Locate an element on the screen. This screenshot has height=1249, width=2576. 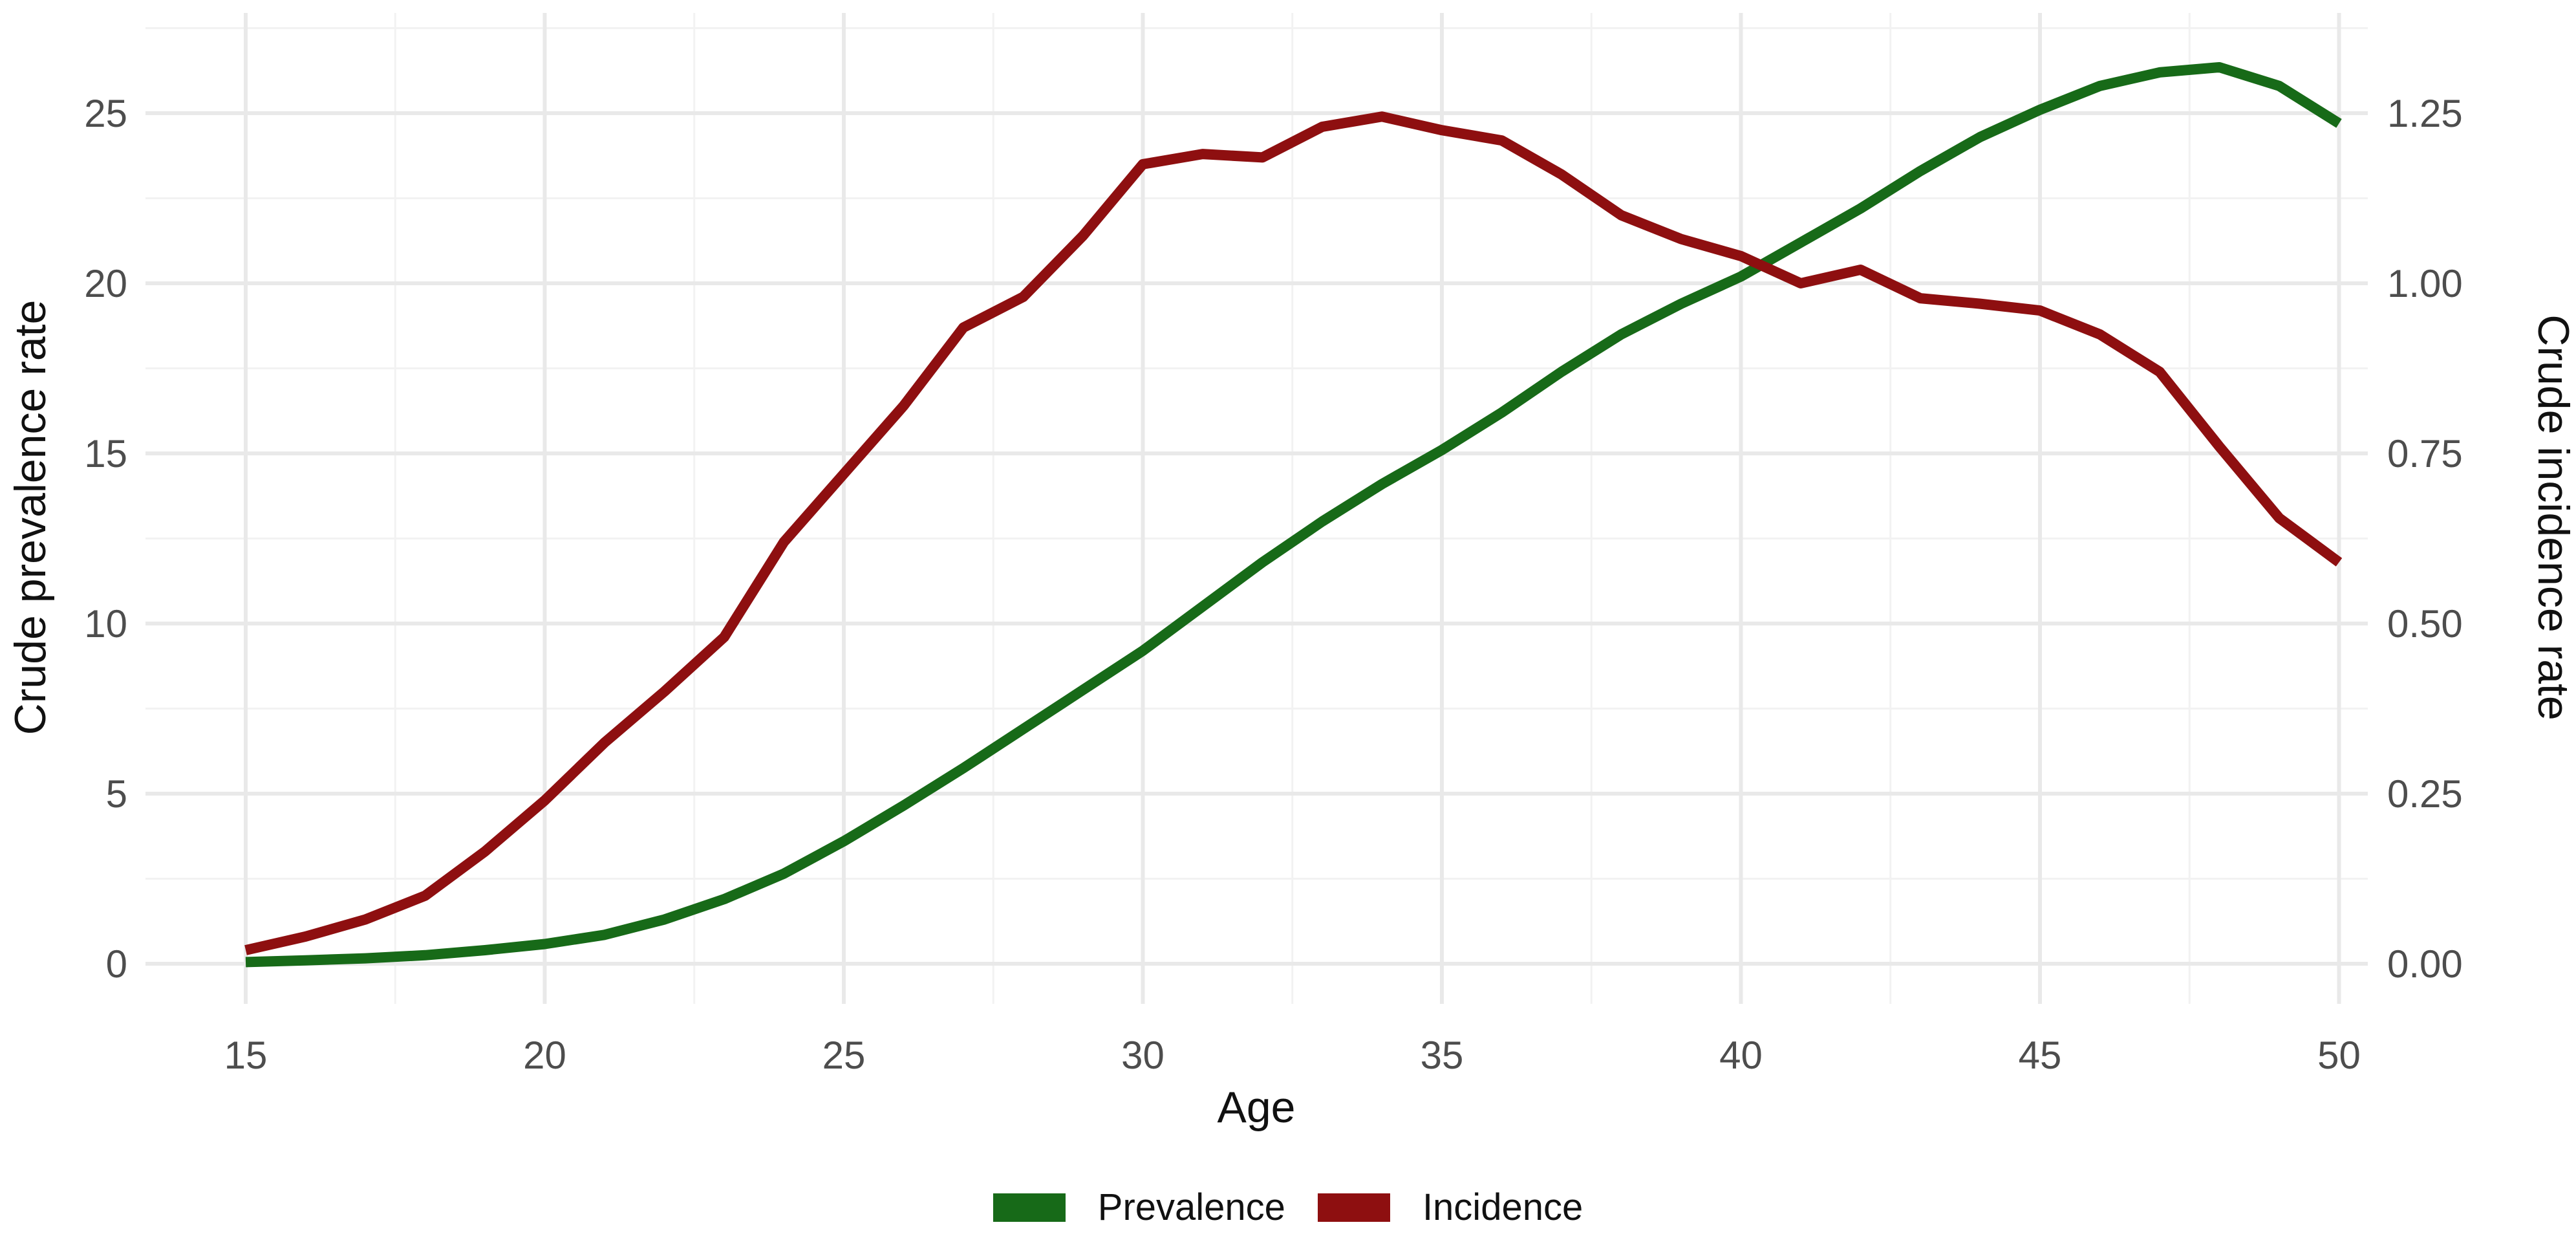
y-right-tick-label: 0.75 is located at coordinates (2425, 454).